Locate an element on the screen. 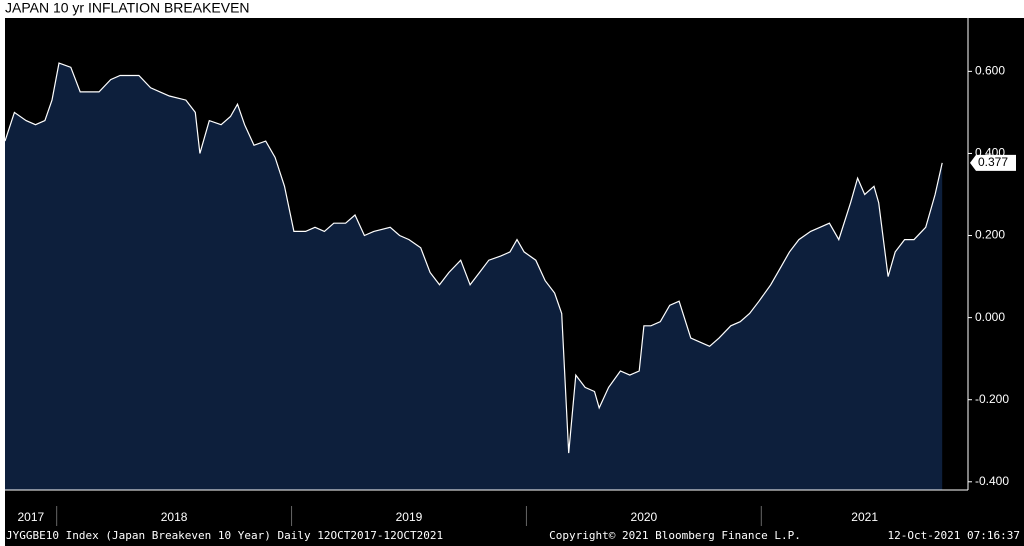  y-tick-label: 0.600 is located at coordinates (990, 71).